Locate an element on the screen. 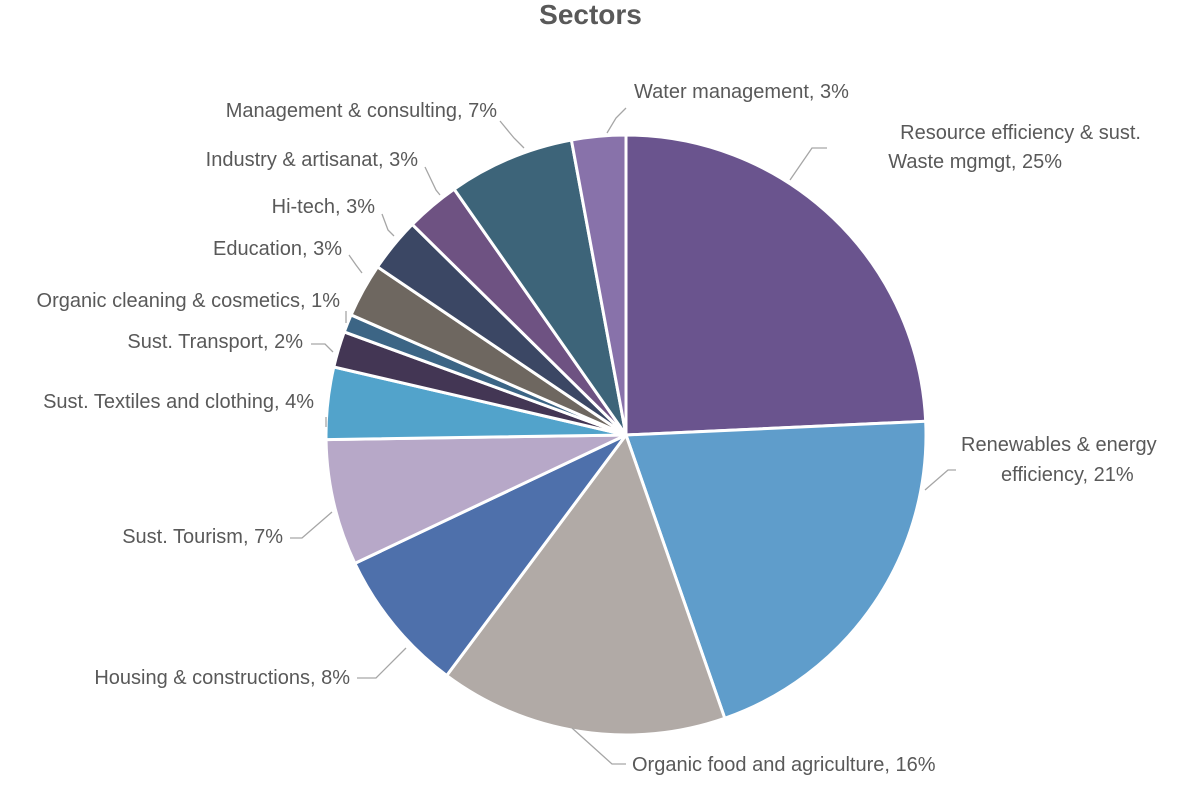  slice-label: Industry & artisanat, 3% is located at coordinates (312, 160).